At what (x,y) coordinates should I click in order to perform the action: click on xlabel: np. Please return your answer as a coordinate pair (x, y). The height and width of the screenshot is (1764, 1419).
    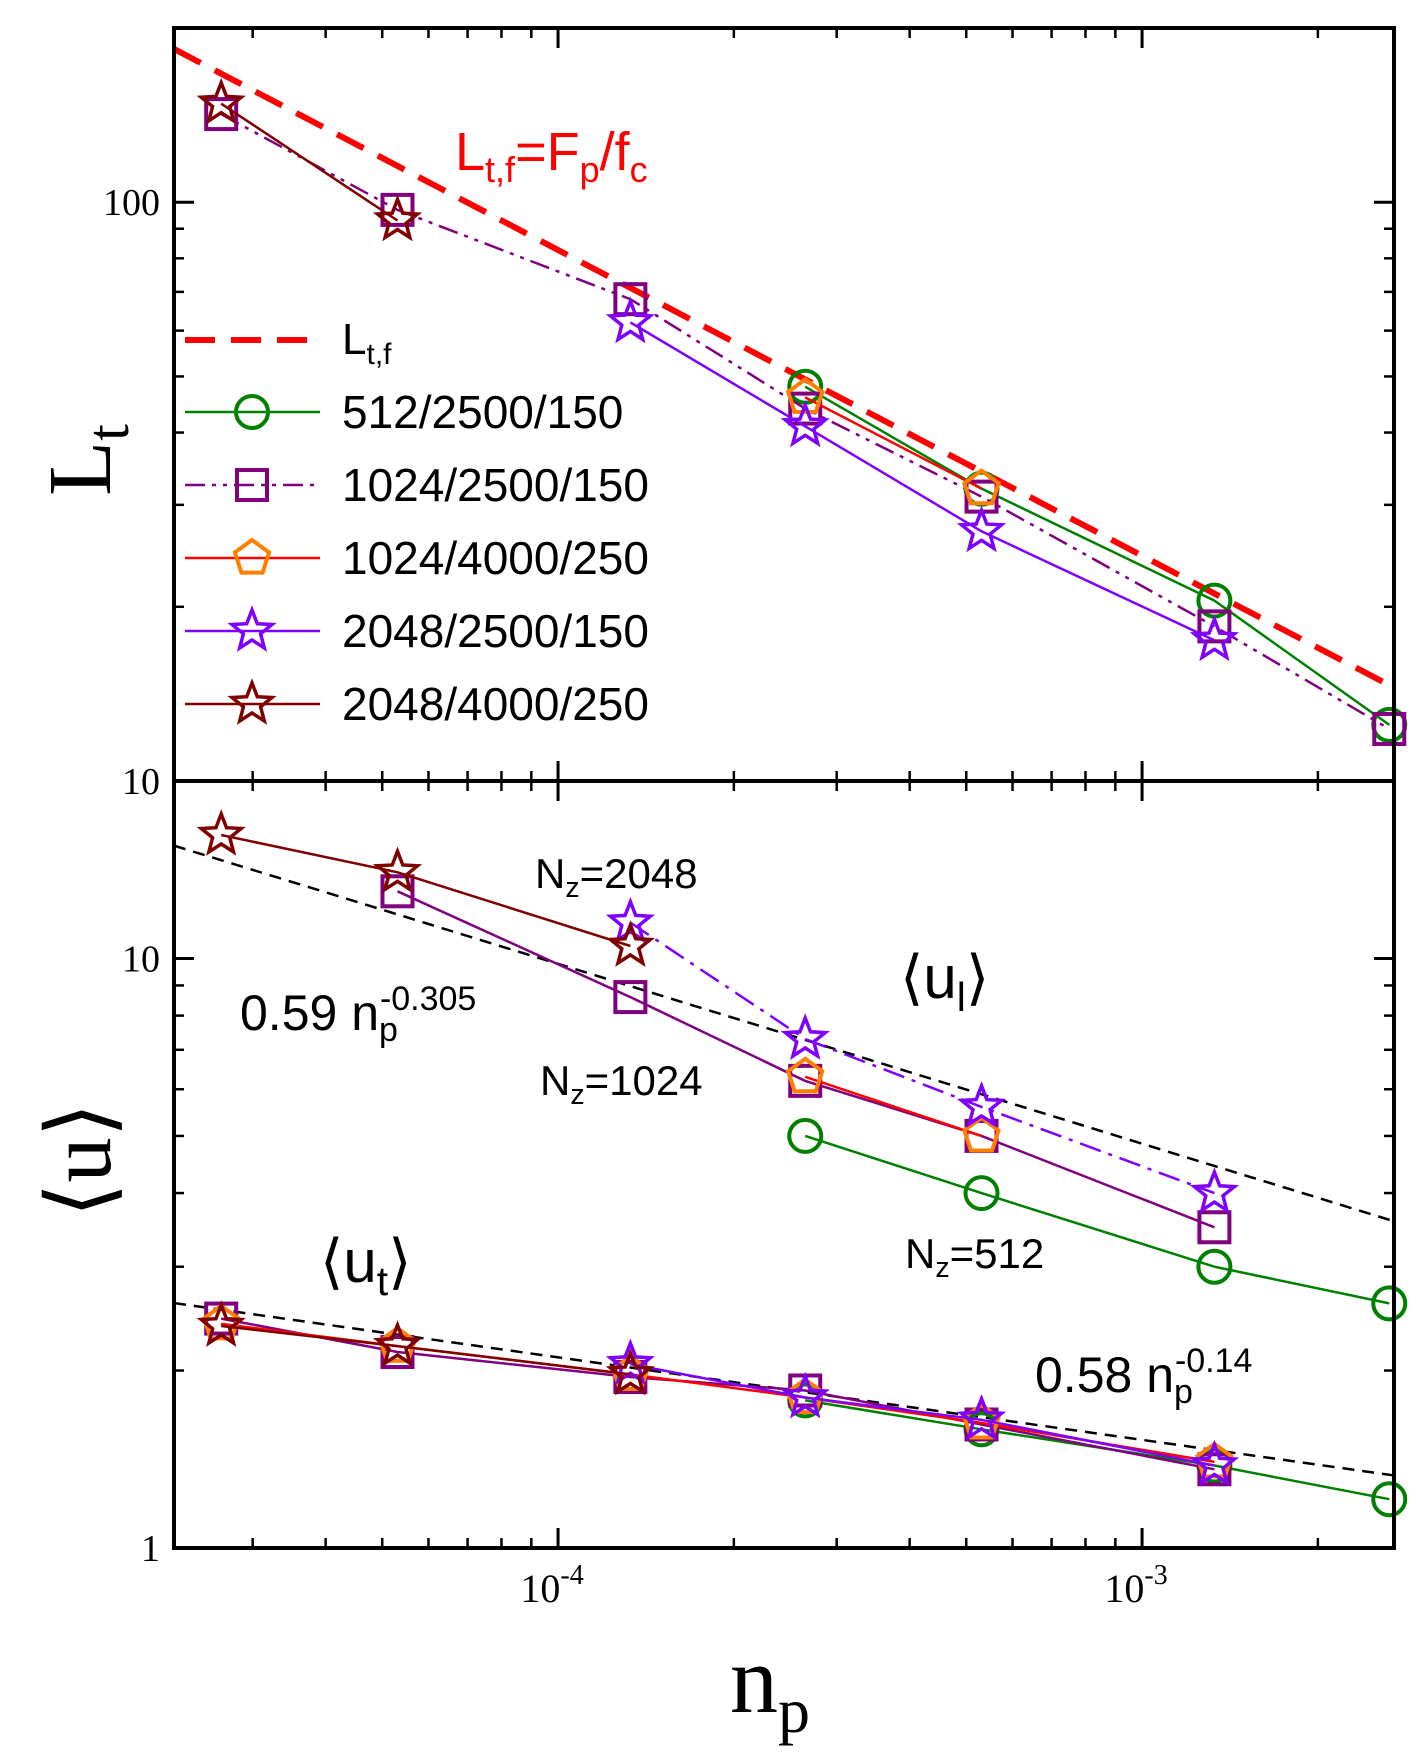
    Looking at the image, I should click on (770, 1686).